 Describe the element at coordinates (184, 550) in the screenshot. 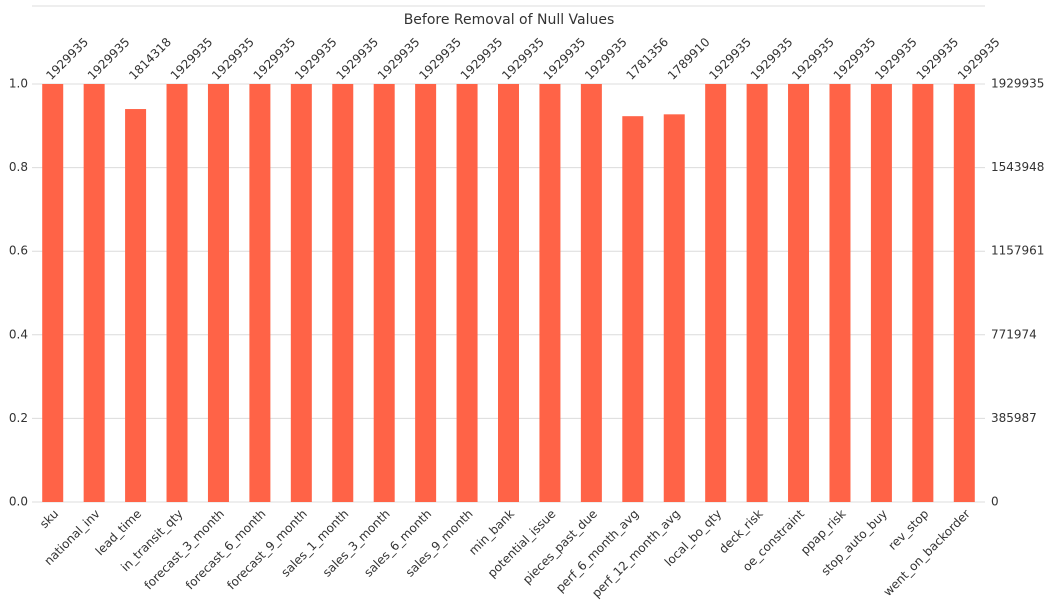

I see `x-tick-label: forecast_3_month` at that location.